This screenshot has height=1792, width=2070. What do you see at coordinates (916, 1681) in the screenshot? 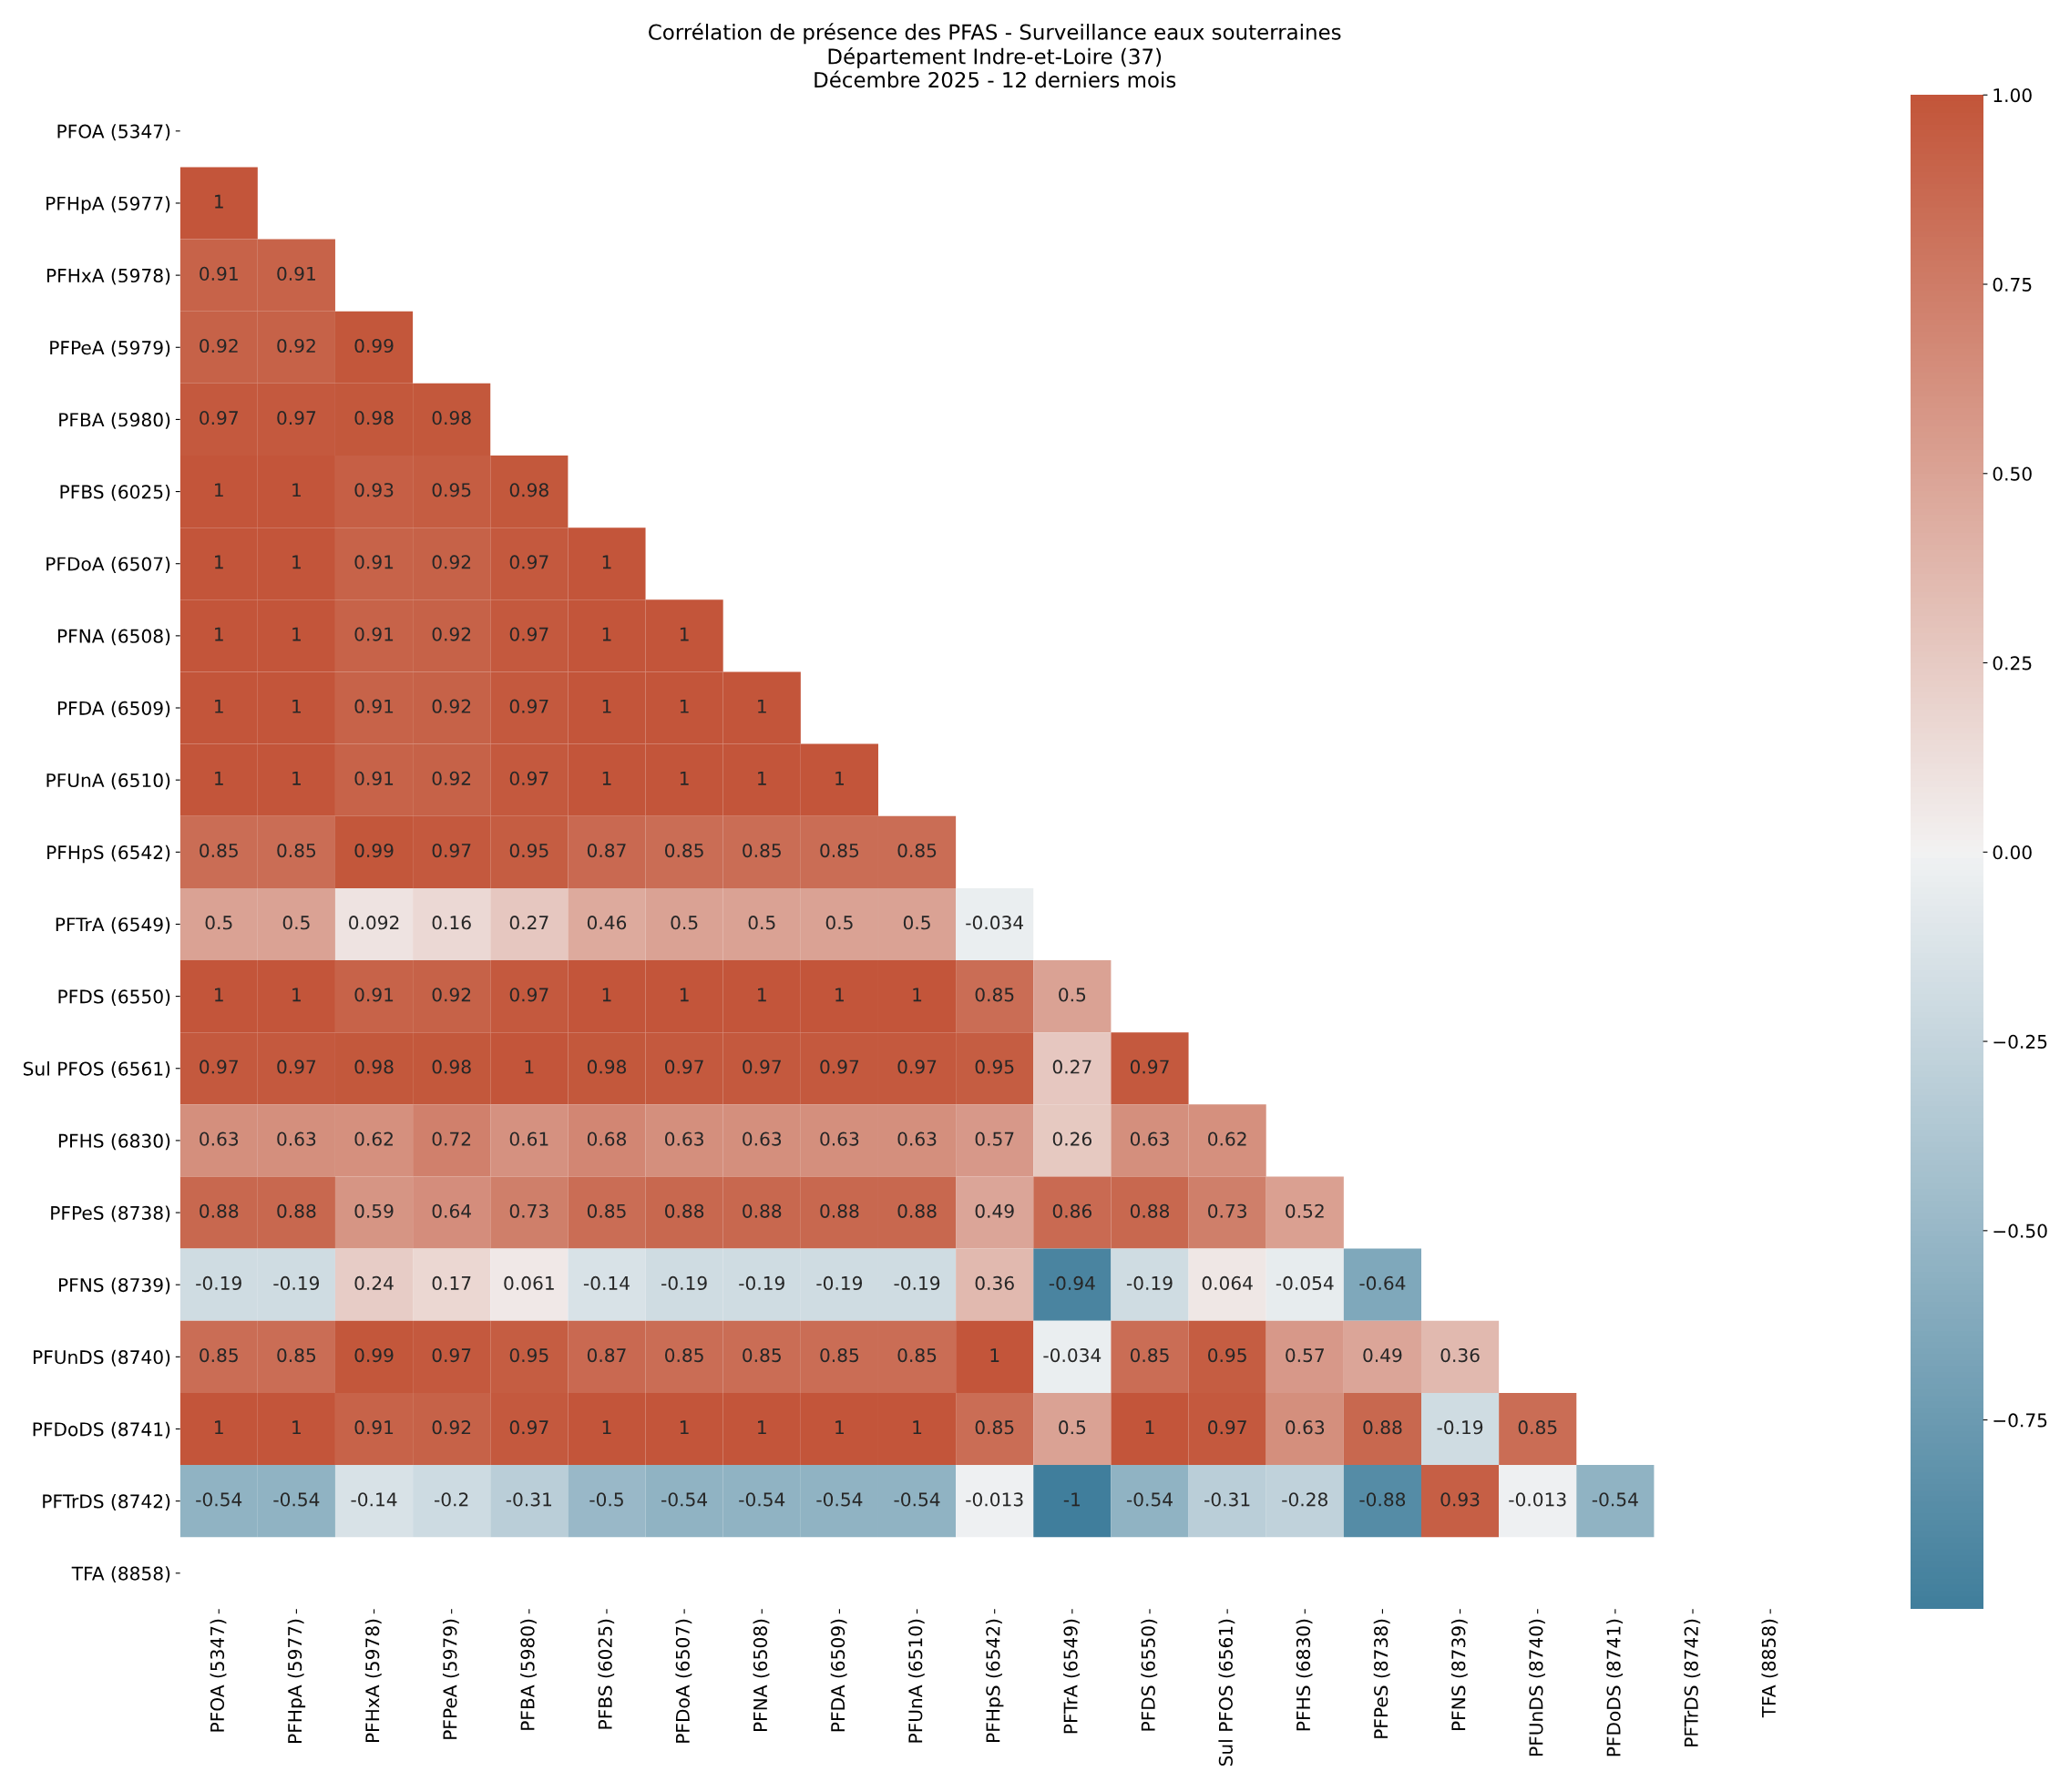
I see `x-tick-label: PFUnA (6510)` at bounding box center [916, 1681].